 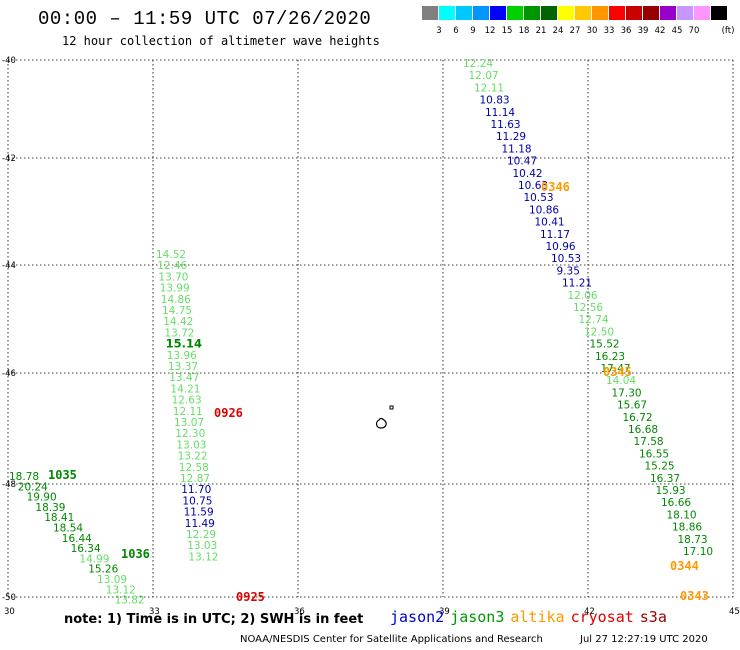 I want to click on legend-label: 9, so click(x=473, y=31).